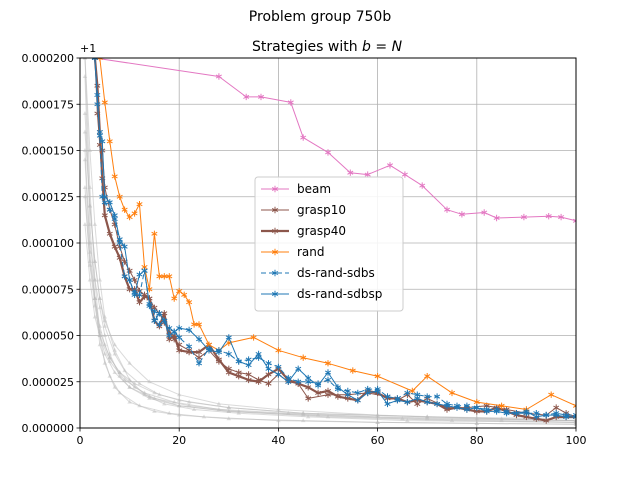  Describe the element at coordinates (48, 243) in the screenshot. I see `y-tick-label: 0.000100` at that location.